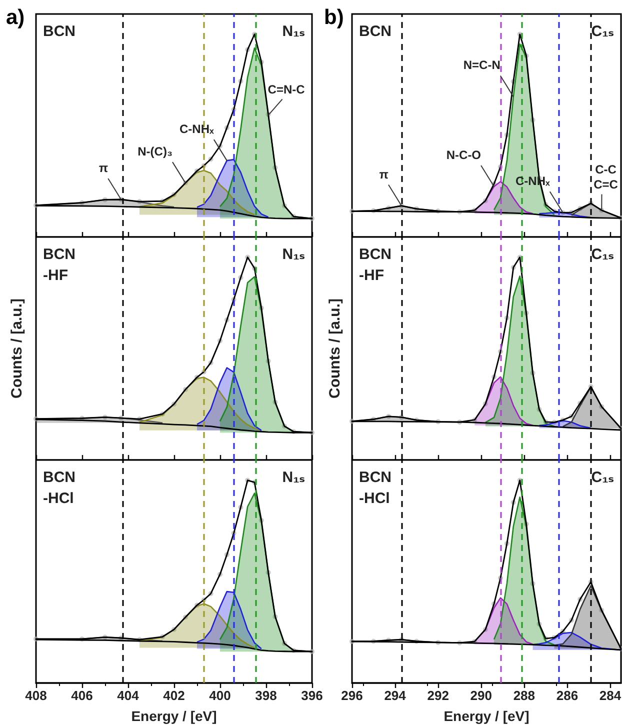 This screenshot has height=726, width=622. Describe the element at coordinates (82, 695) in the screenshot. I see `x-tick-label: 406` at that location.